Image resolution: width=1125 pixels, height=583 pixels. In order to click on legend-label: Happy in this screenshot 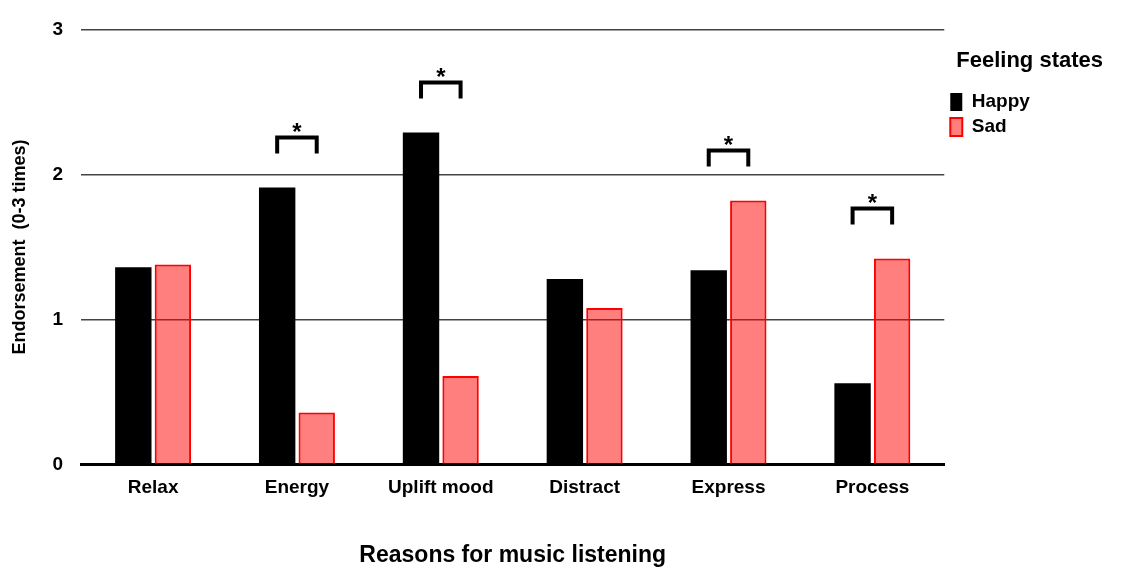, I will do `click(1001, 101)`.